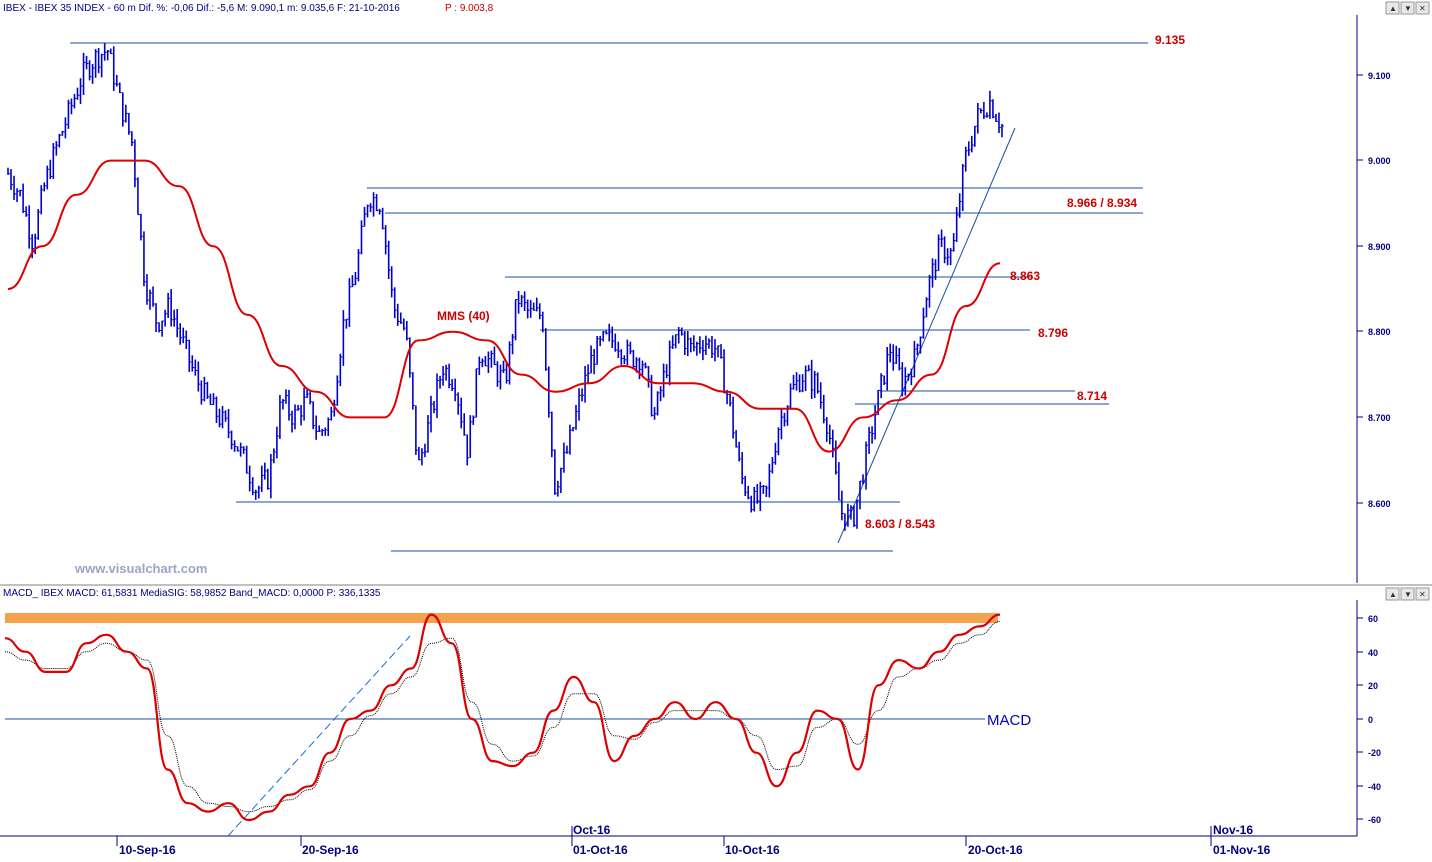 Image resolution: width=1432 pixels, height=862 pixels. I want to click on panel2-buttons: ▲ ▼ ✕, so click(1407, 594).